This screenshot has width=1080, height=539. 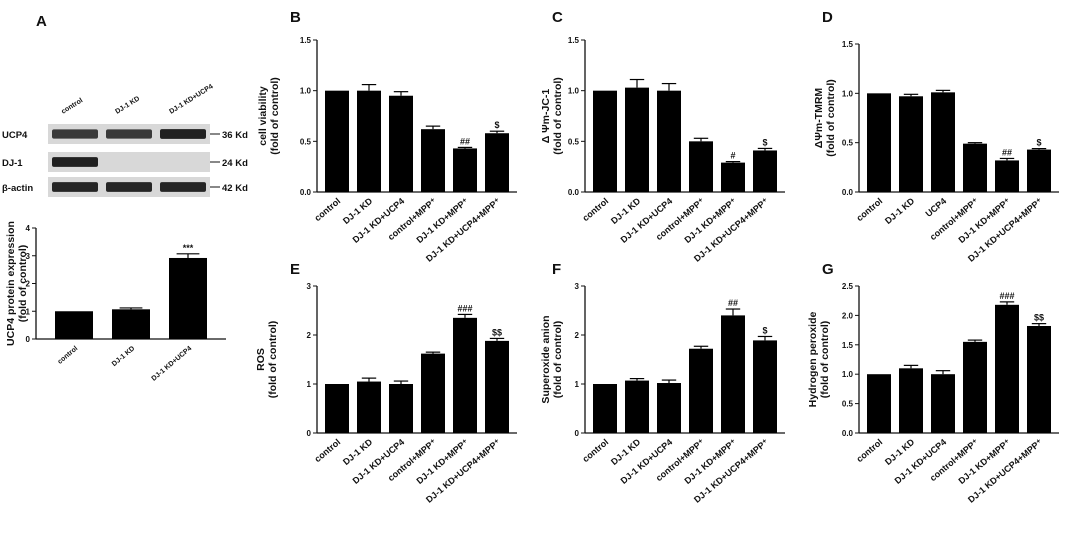 What do you see at coordinates (191, 99) in the screenshot?
I see `blot-lane-label: DJ-1 KD+UCP4` at bounding box center [191, 99].